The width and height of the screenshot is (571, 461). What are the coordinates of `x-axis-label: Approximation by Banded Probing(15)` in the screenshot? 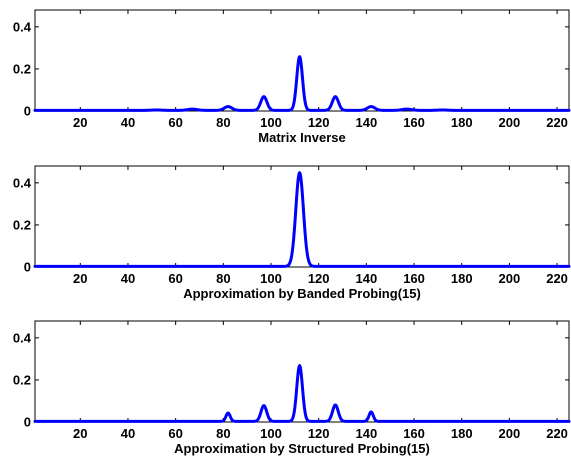 It's located at (302, 293).